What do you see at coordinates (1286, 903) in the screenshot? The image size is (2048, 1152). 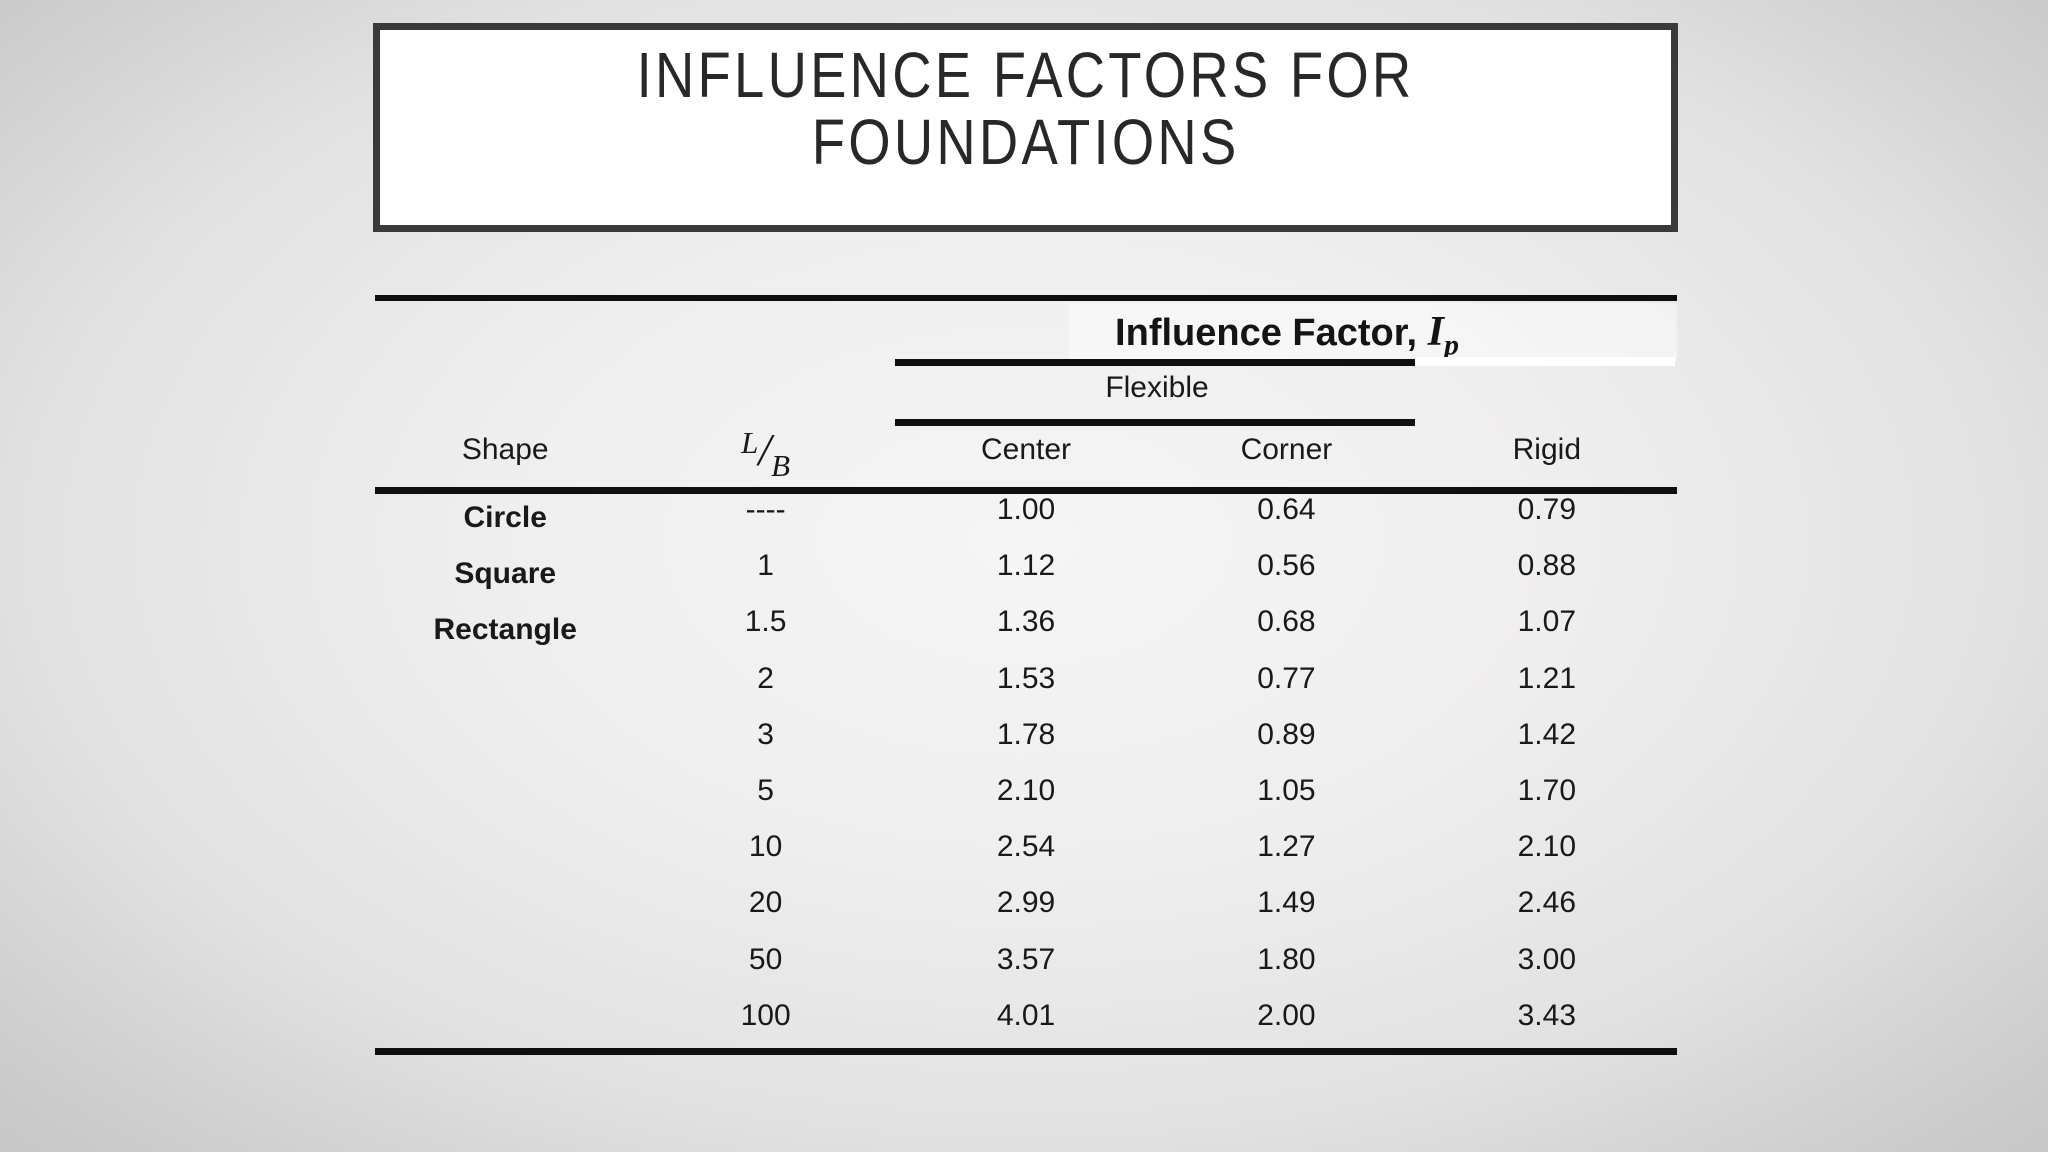 I see `corner-cell: 1.49` at bounding box center [1286, 903].